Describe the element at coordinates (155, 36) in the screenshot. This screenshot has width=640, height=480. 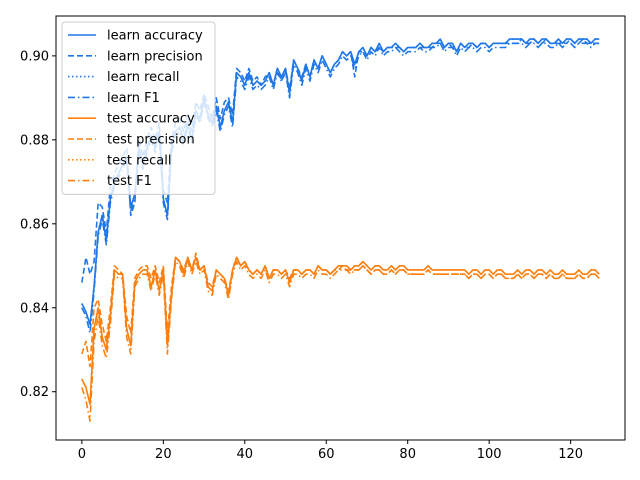
I see `legend-label: learn accuracy` at that location.